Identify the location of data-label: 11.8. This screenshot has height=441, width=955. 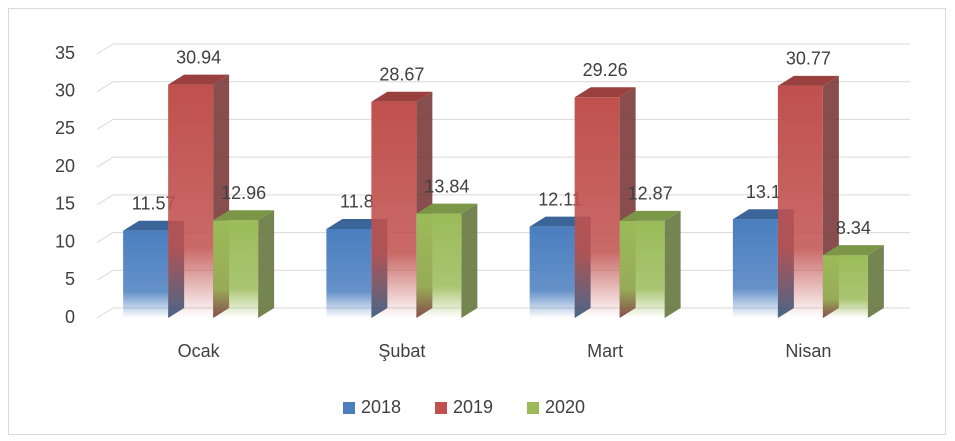
(357, 202).